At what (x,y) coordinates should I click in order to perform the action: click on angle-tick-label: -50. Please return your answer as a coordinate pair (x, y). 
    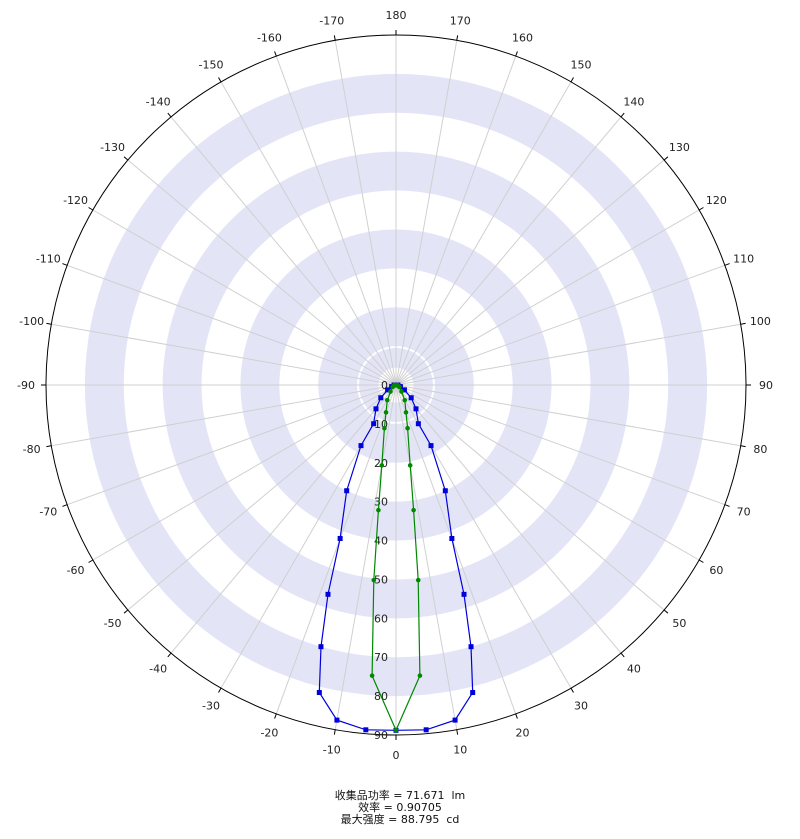
    Looking at the image, I should click on (113, 623).